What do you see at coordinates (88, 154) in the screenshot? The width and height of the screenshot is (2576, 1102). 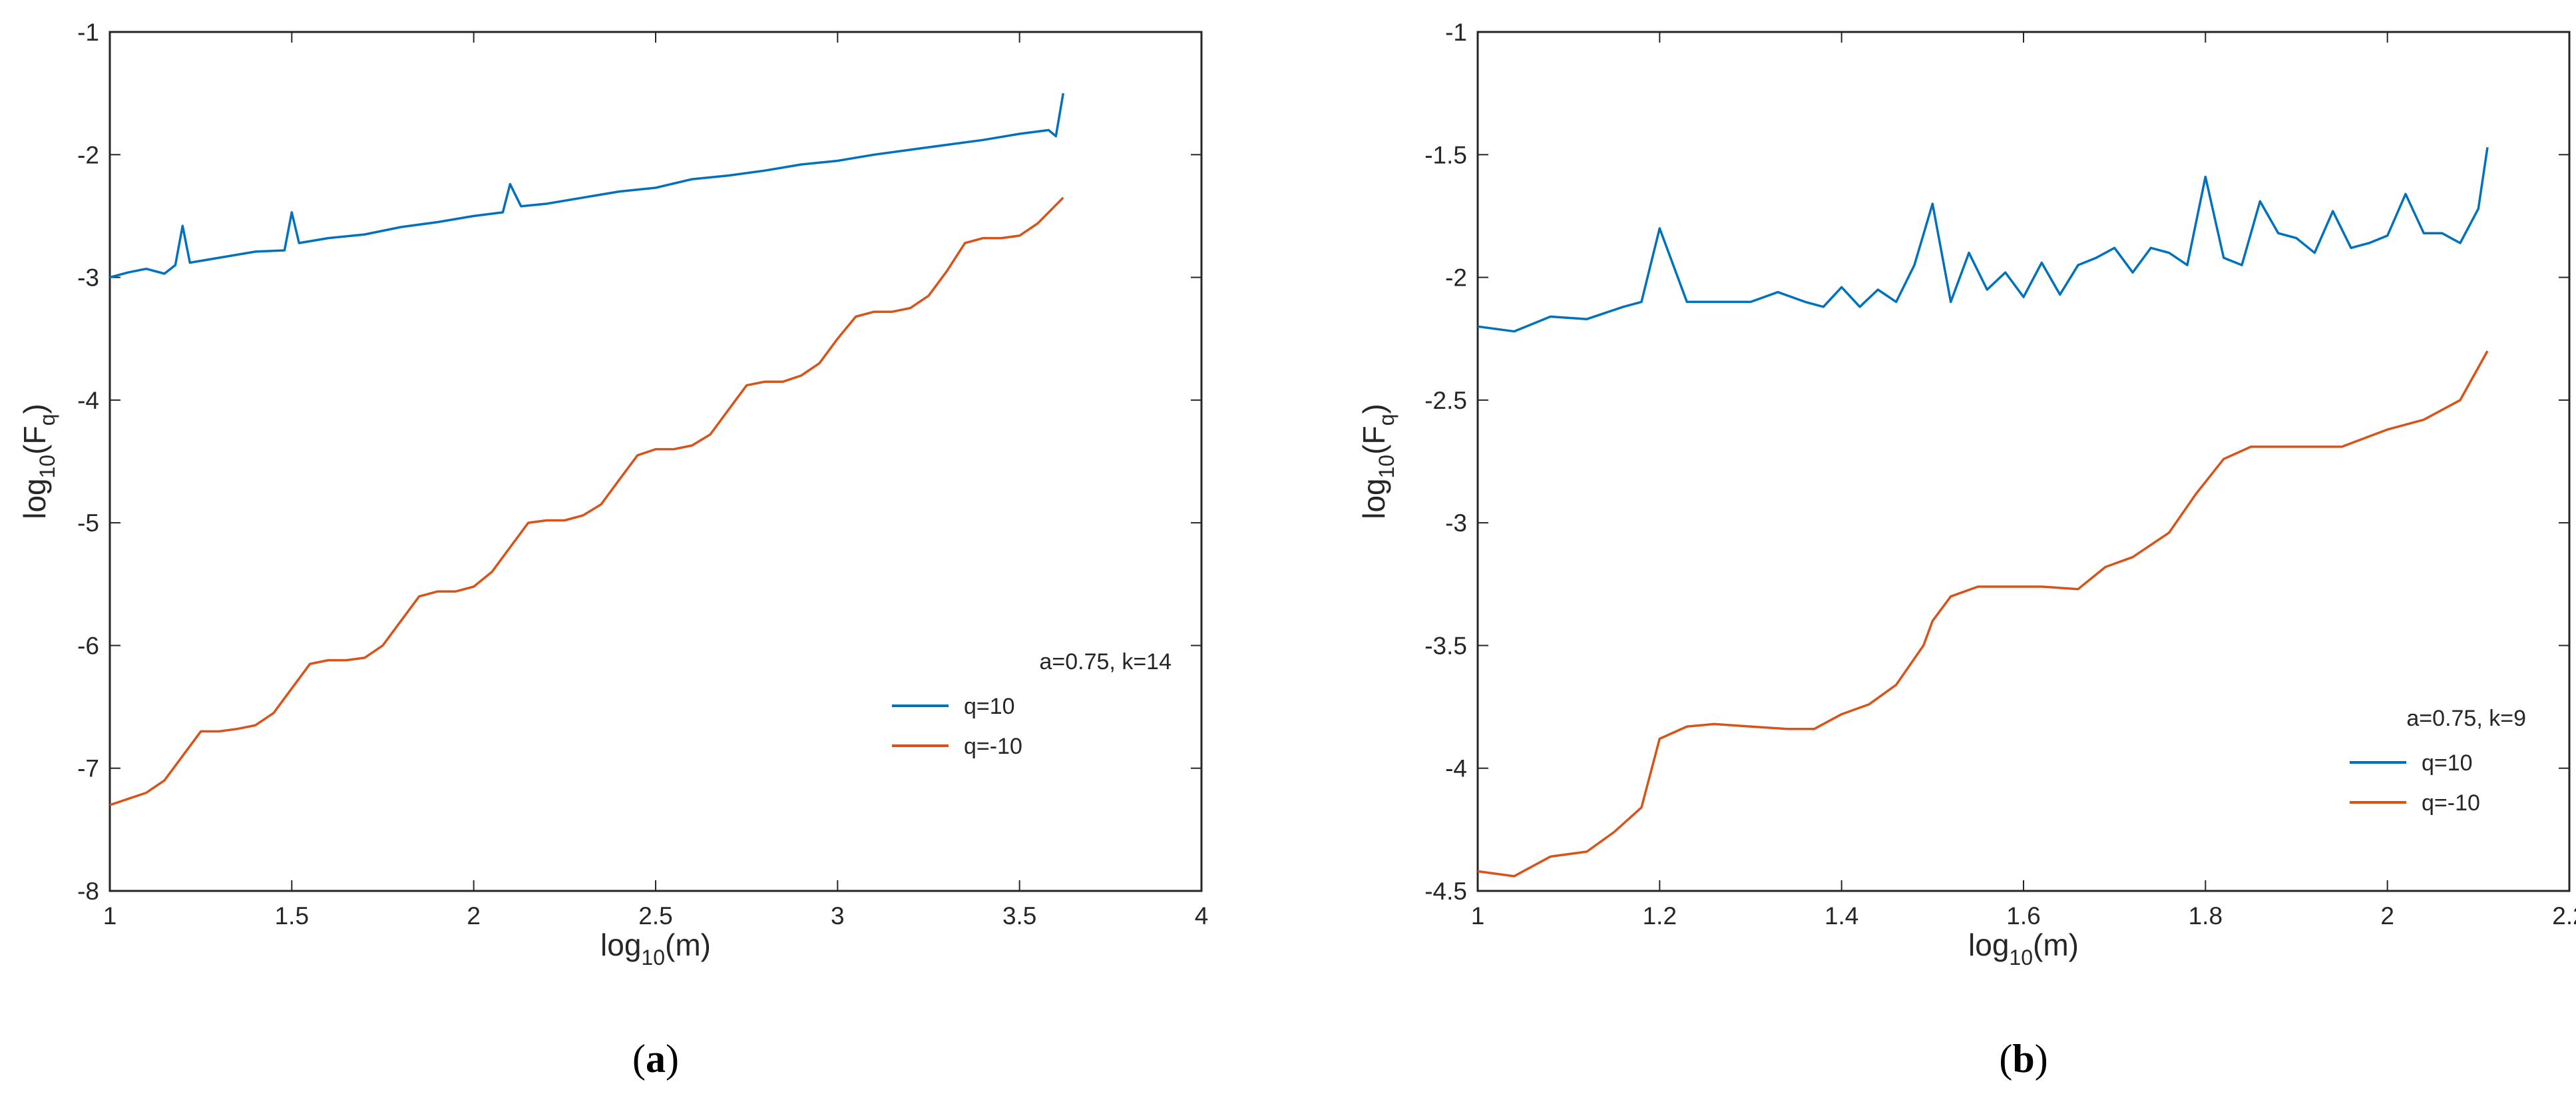 I see `chart-a-y-tick-label: -2` at bounding box center [88, 154].